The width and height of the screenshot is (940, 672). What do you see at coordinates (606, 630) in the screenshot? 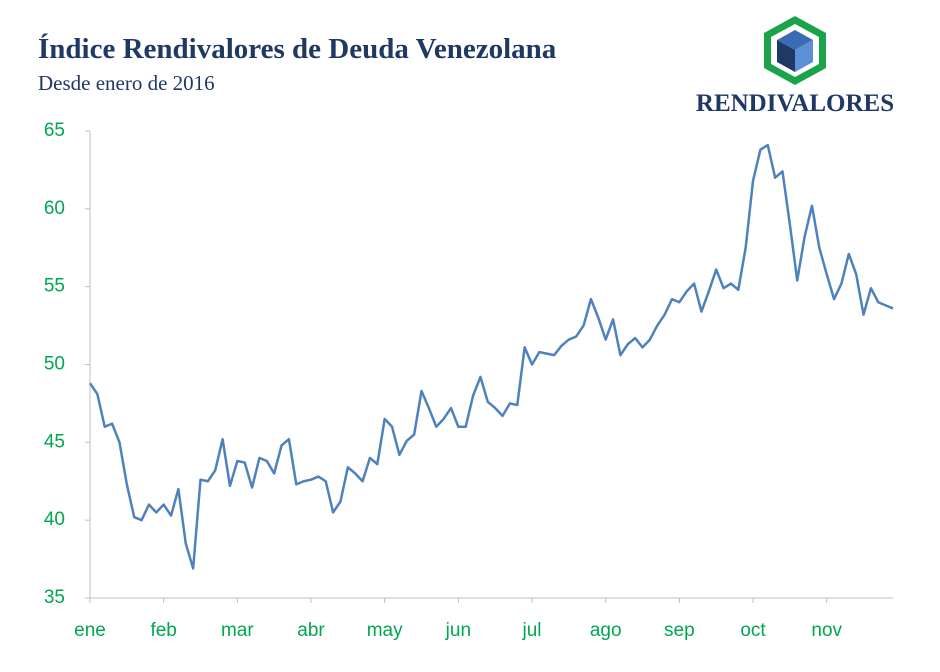
I see `x-tick-label: ago` at bounding box center [606, 630].